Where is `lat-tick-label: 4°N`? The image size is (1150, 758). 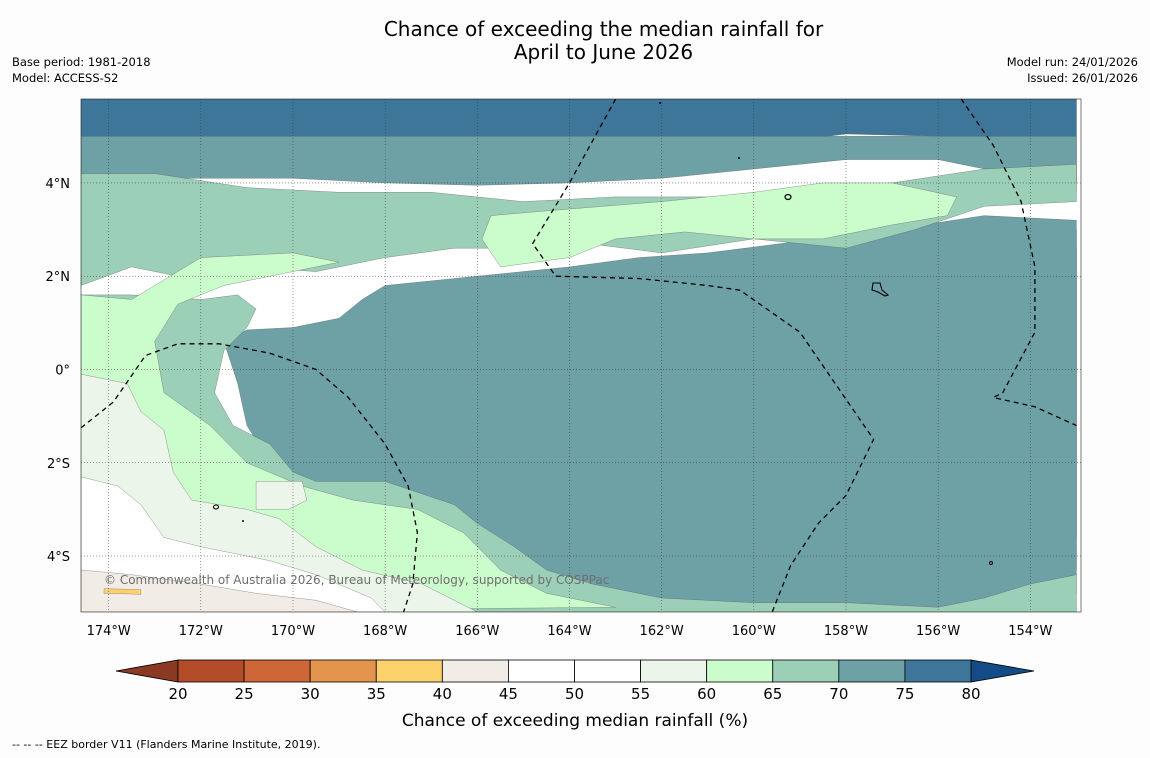
lat-tick-label: 4°N is located at coordinates (58, 184).